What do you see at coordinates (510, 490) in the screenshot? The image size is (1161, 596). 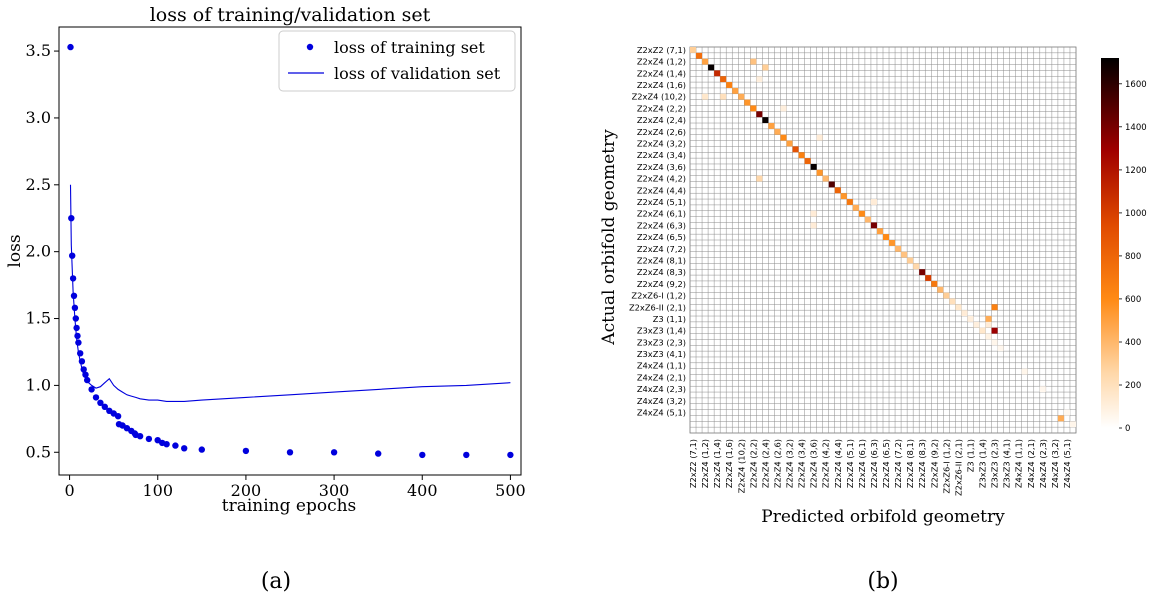 I see `x-tick-label: 500` at bounding box center [510, 490].